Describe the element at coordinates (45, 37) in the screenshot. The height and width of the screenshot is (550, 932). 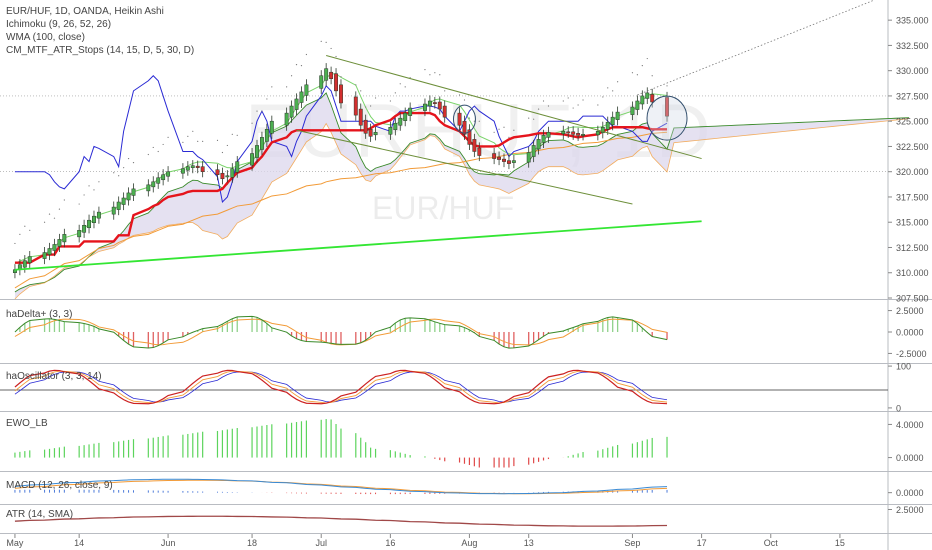
I see `legend-wma: WMA (100, close)` at that location.